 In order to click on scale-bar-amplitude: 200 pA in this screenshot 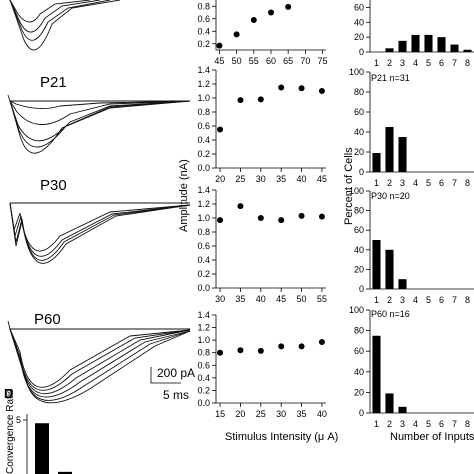, I will do `click(176, 373)`.